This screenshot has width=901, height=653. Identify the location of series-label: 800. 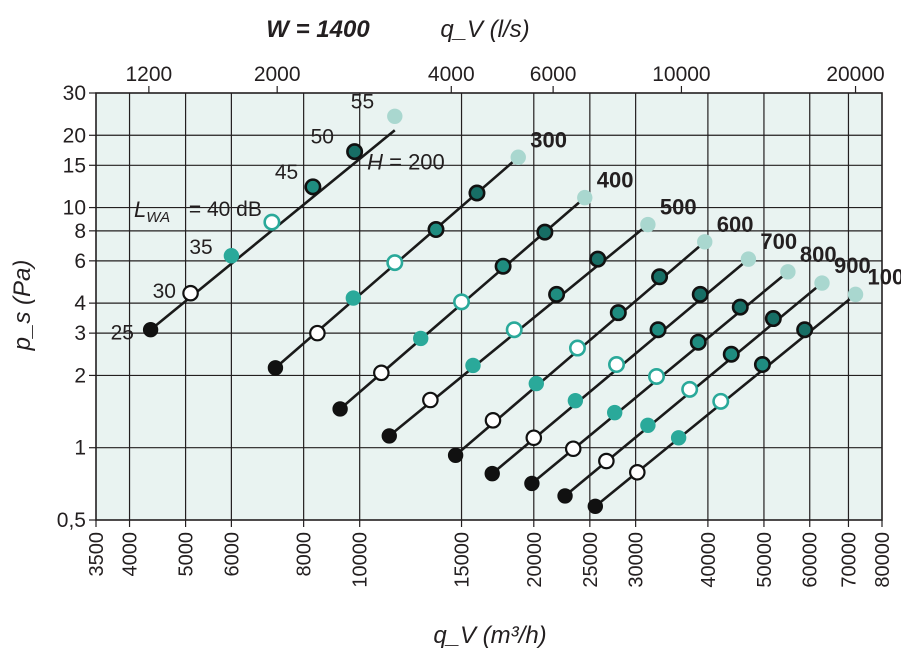
(818, 254).